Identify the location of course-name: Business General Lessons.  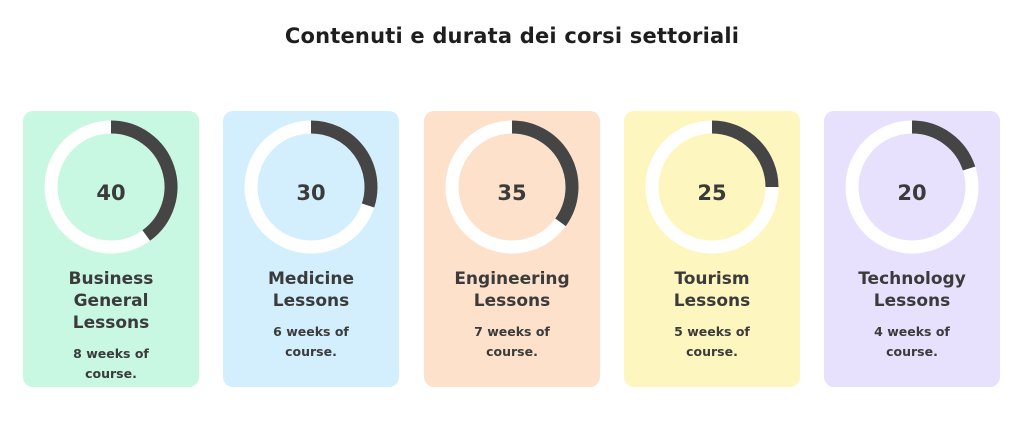
(111, 301).